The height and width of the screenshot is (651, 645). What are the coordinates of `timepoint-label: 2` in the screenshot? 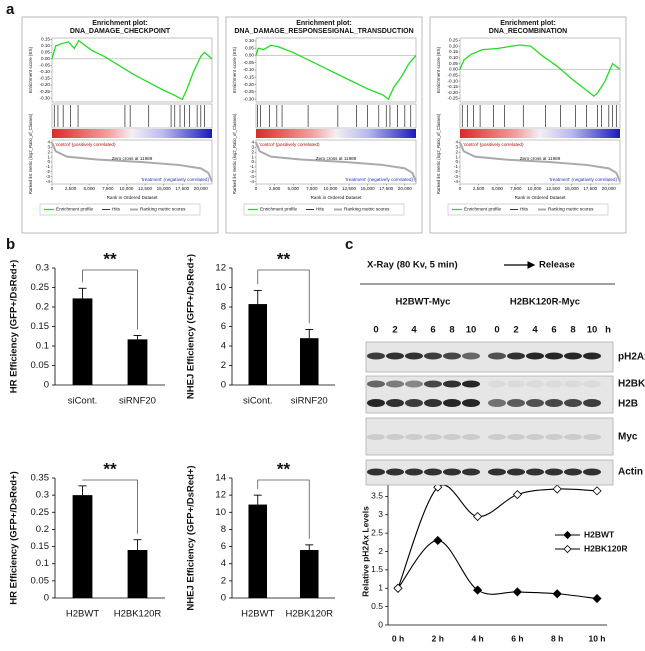 It's located at (515, 330).